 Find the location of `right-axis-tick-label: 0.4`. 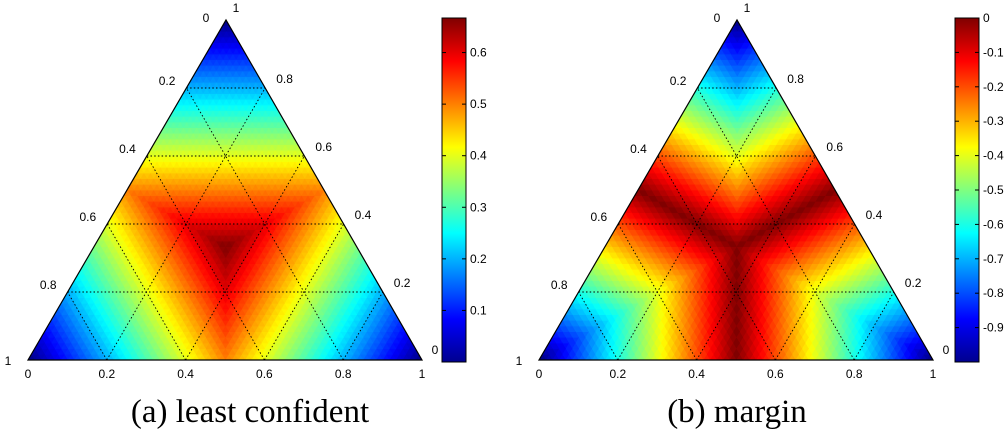

right-axis-tick-label: 0.4 is located at coordinates (363, 215).